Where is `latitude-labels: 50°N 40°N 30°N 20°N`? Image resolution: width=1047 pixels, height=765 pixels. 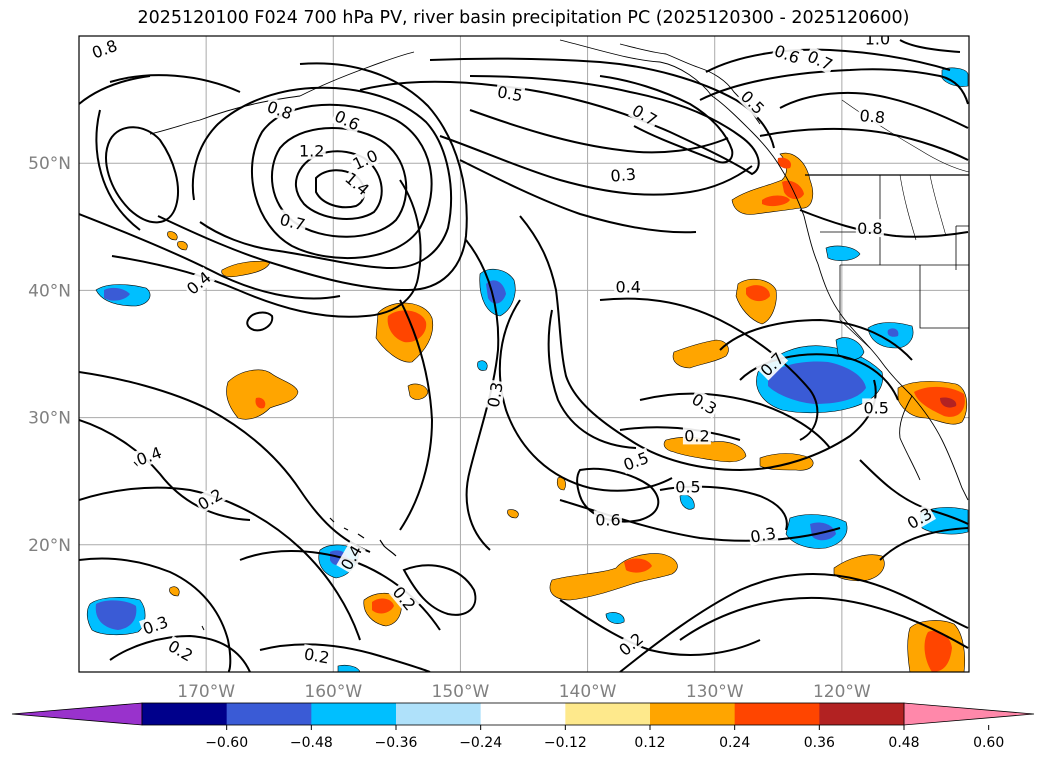 latitude-labels: 50°N 40°N 30°N 20°N is located at coordinates (49, 355).